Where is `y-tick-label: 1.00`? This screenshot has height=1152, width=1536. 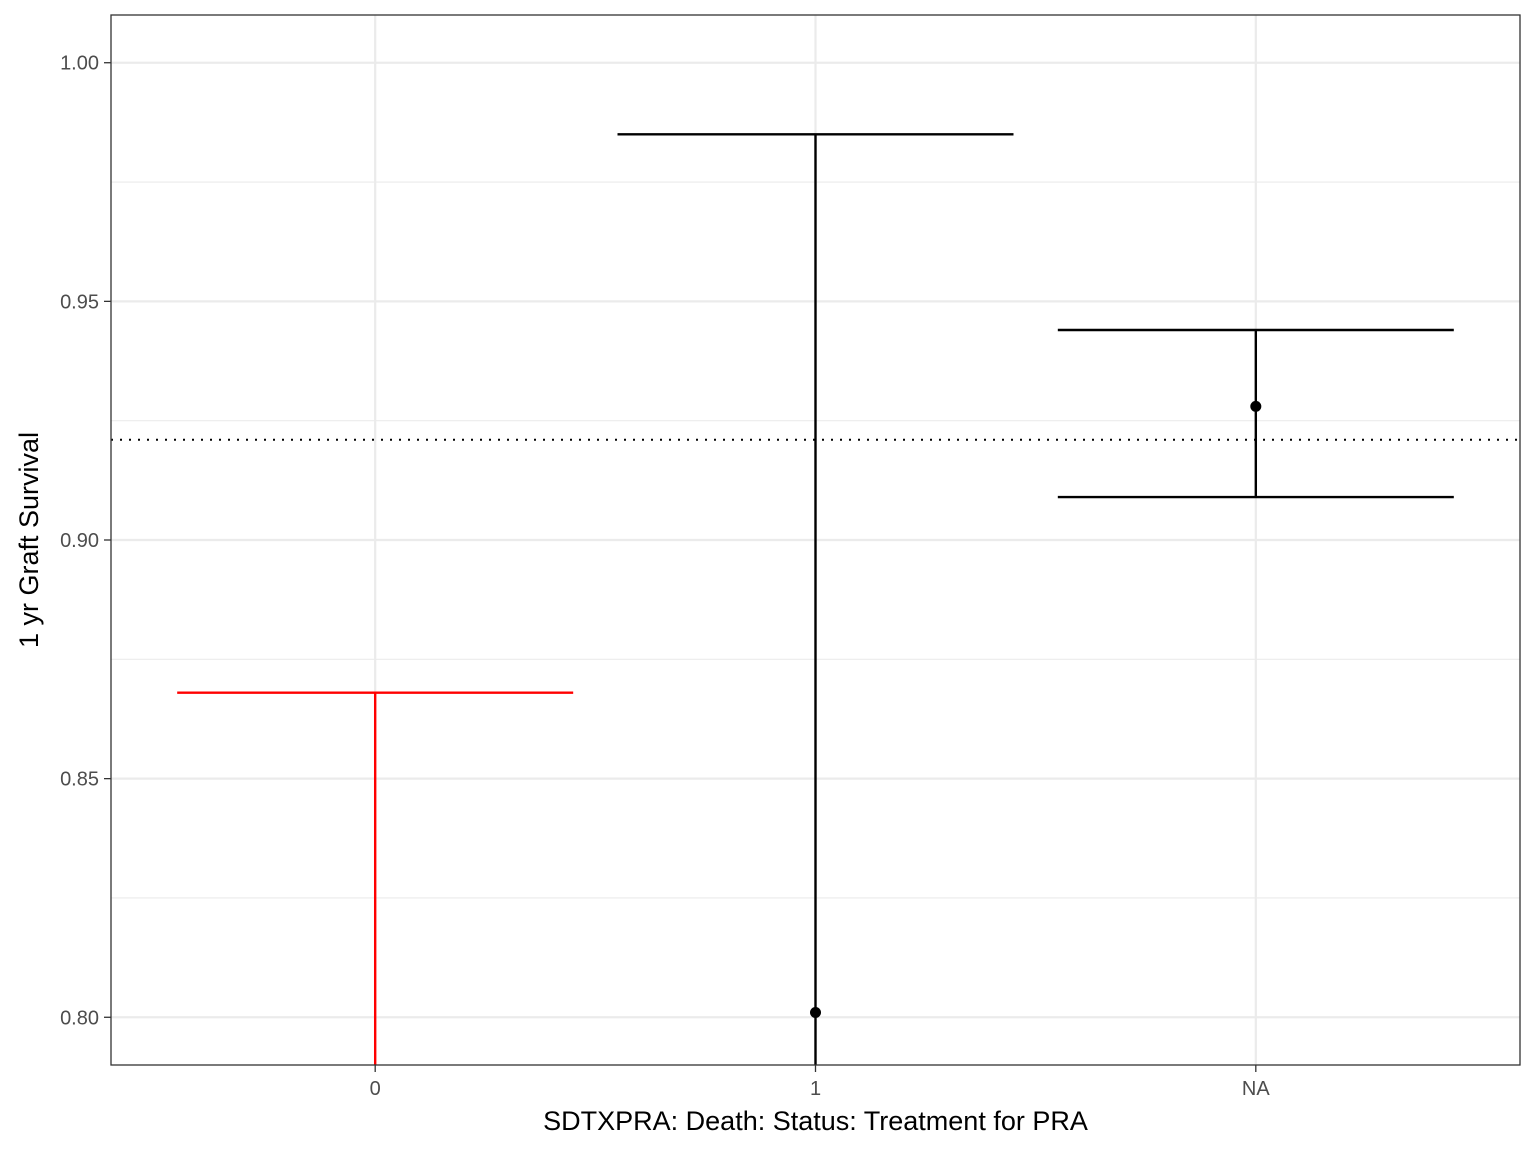
y-tick-label: 1.00 is located at coordinates (79, 64).